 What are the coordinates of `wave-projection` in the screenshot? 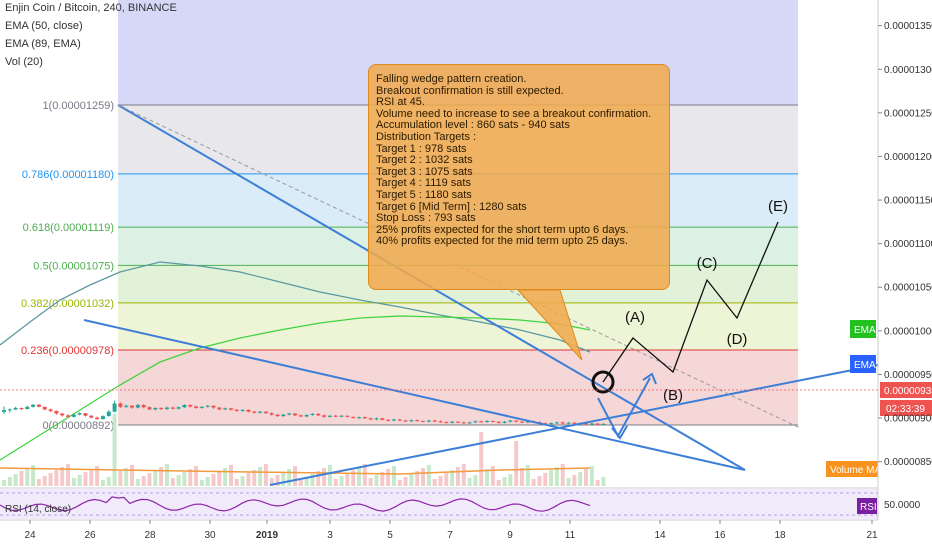 It's located at (690, 302).